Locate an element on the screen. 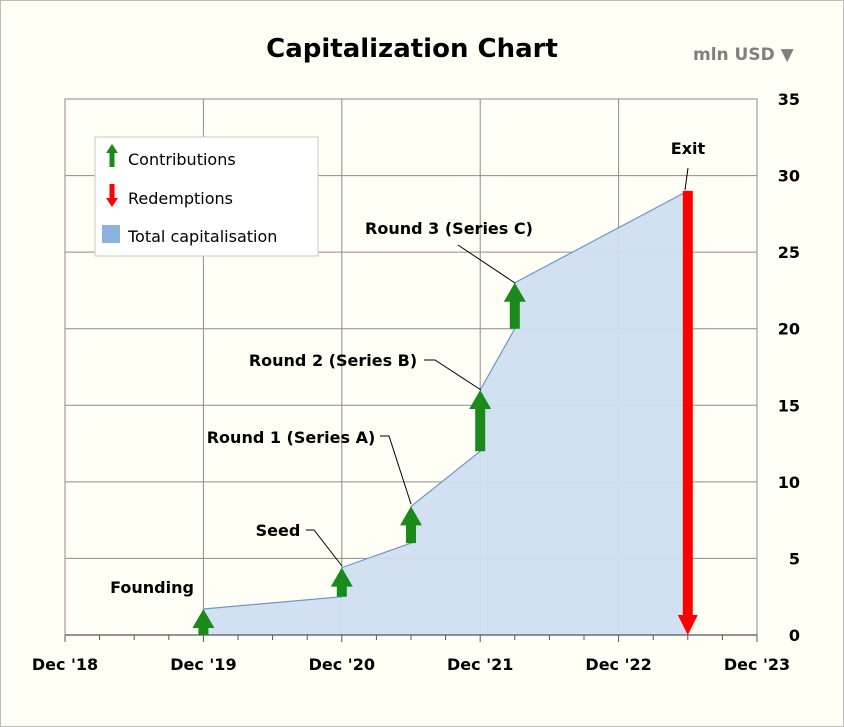 This screenshot has width=844, height=727. unit-label: mln USD ▼ is located at coordinates (744, 55).